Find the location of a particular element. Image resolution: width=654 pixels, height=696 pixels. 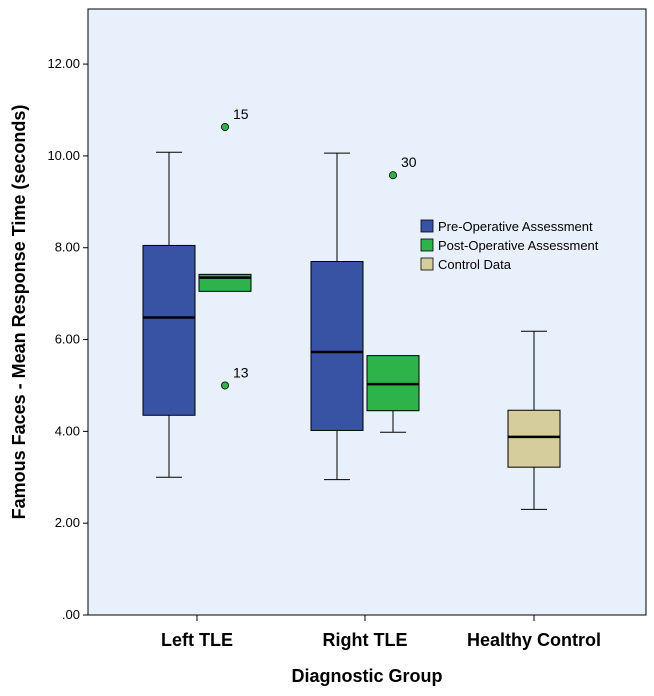

box-3: 30 is located at coordinates (393, 293).